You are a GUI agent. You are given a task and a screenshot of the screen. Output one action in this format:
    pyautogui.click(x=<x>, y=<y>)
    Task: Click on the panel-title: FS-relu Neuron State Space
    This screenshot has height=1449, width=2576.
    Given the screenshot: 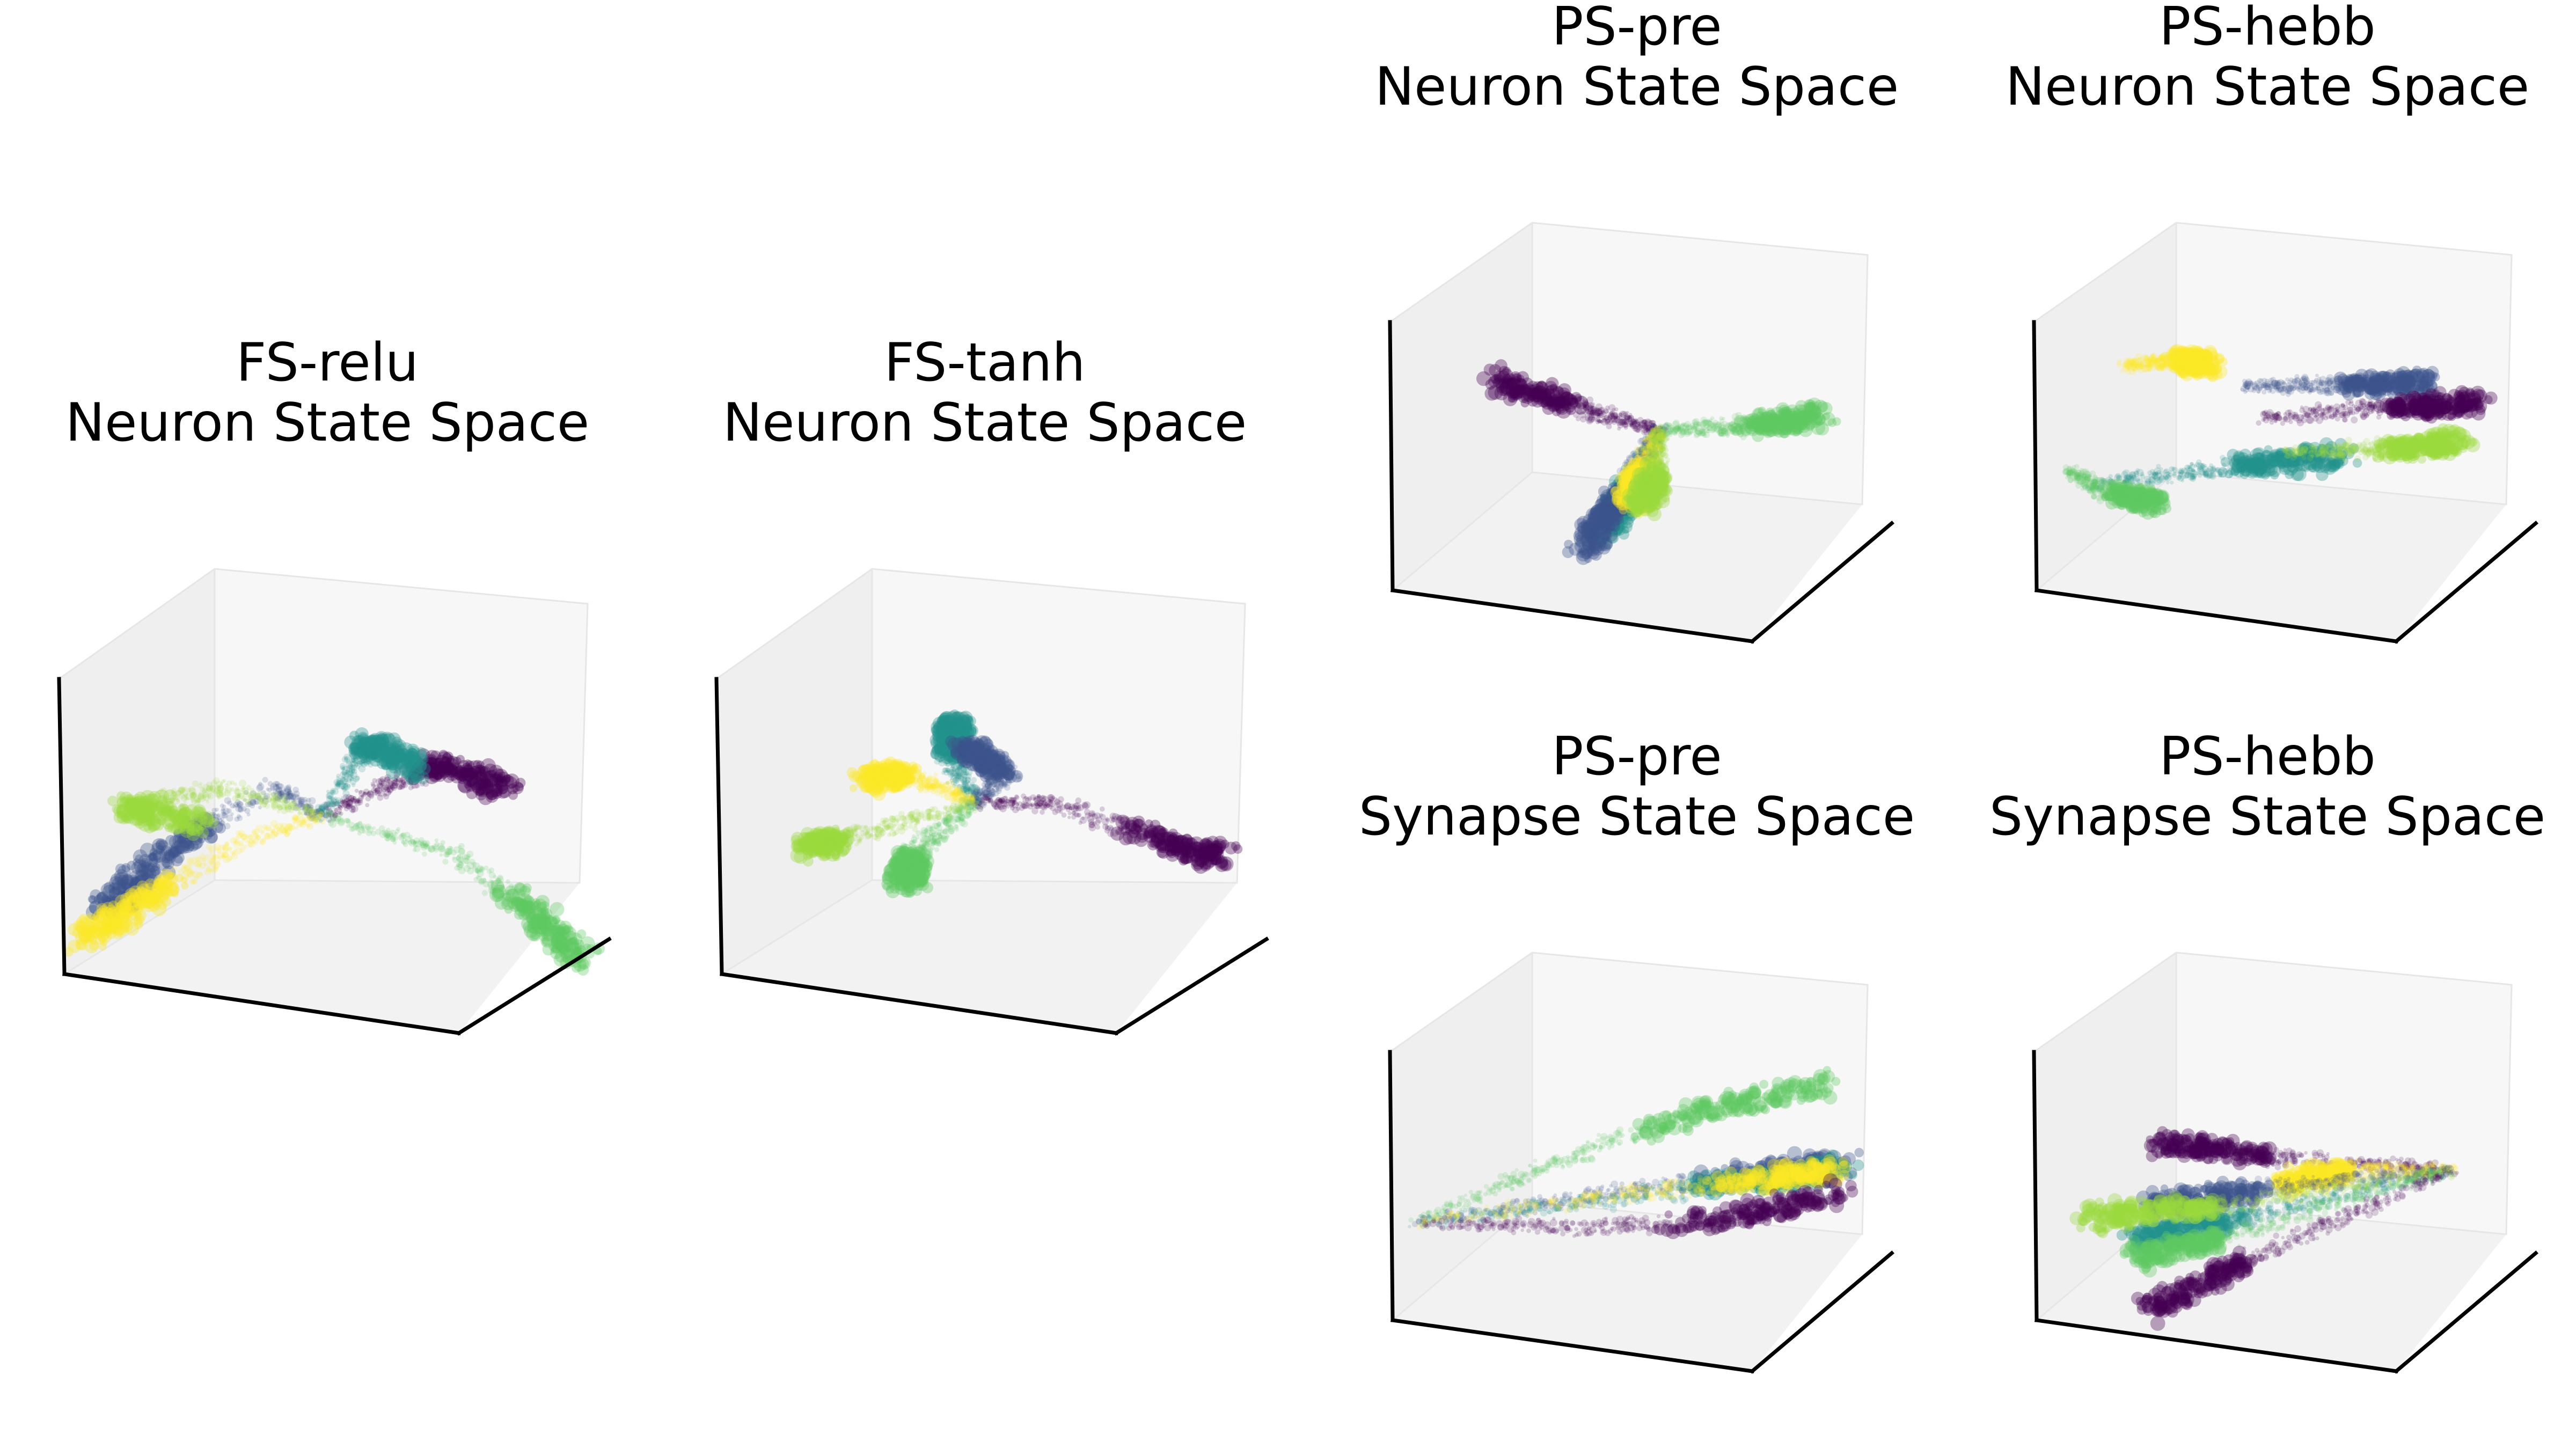 What is the action you would take?
    pyautogui.click(x=327, y=393)
    